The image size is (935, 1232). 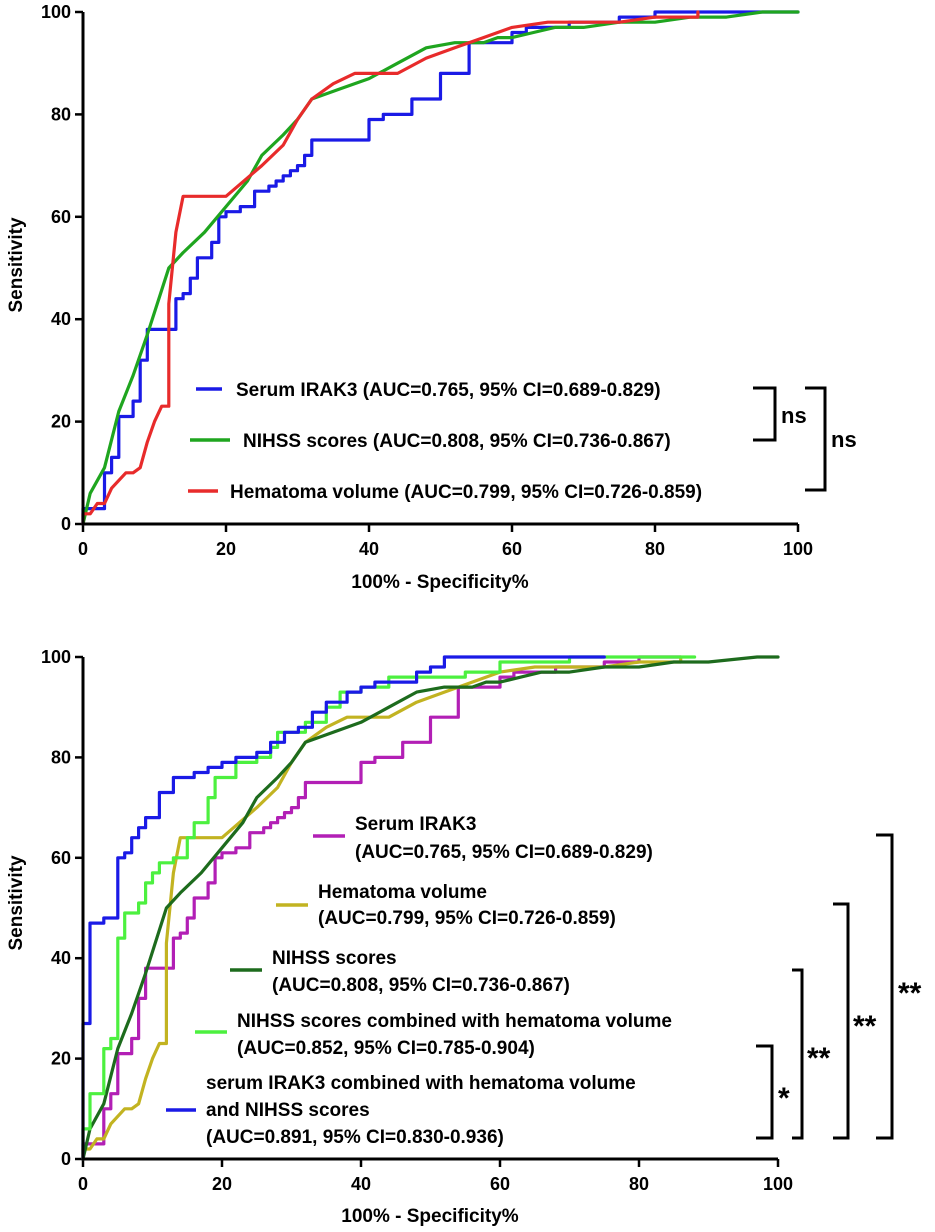 I want to click on bottom-x-tick-label: 80, so click(x=639, y=1184).